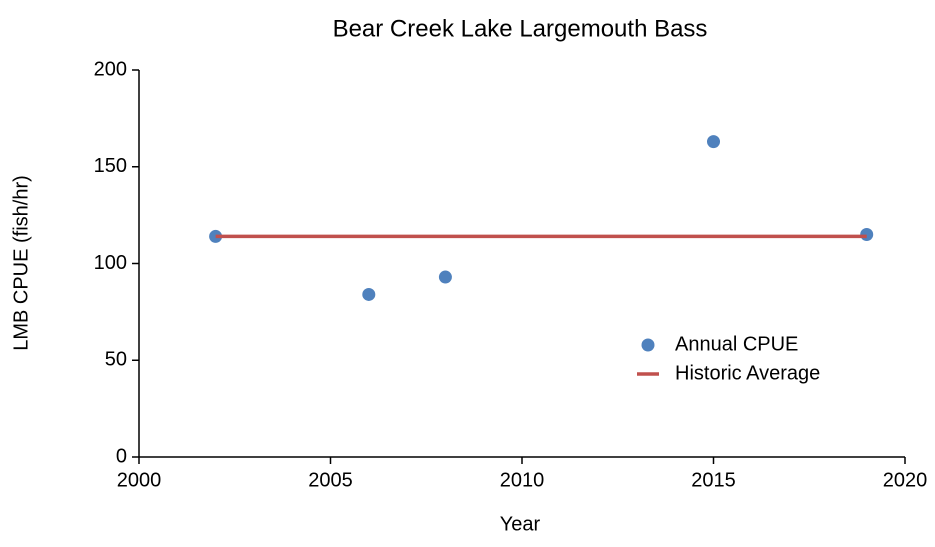  I want to click on chart-title: Bear Creek Lake Largemouth Bass, so click(520, 28).